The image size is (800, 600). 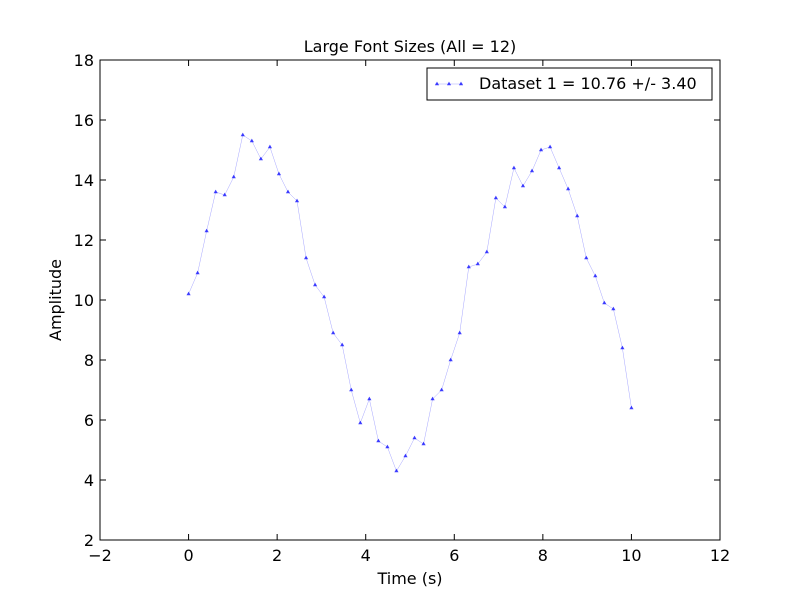 I want to click on x-tick-label: 6, so click(x=454, y=555).